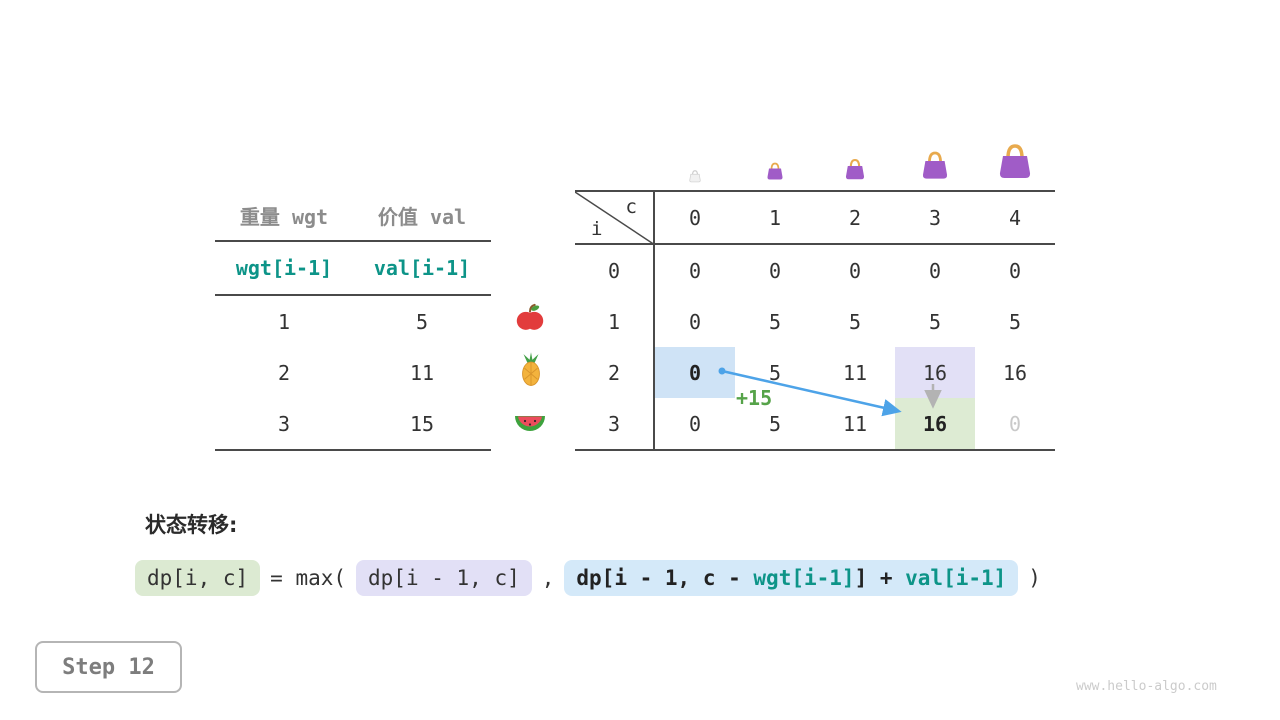 The height and width of the screenshot is (720, 1280). I want to click on val-formula-label: val[i-1], so click(422, 268).